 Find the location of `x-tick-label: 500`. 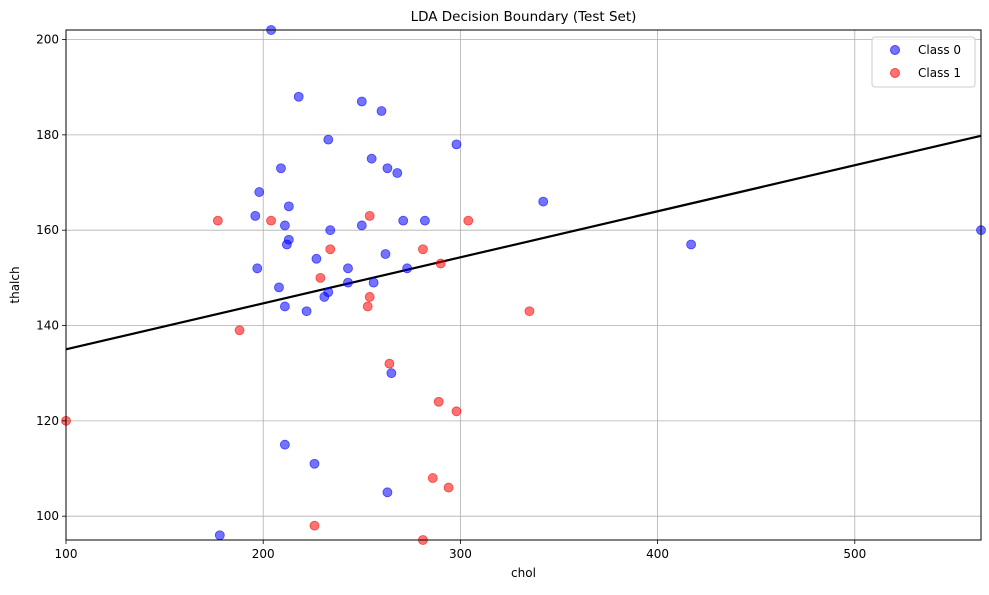

x-tick-label: 500 is located at coordinates (854, 554).